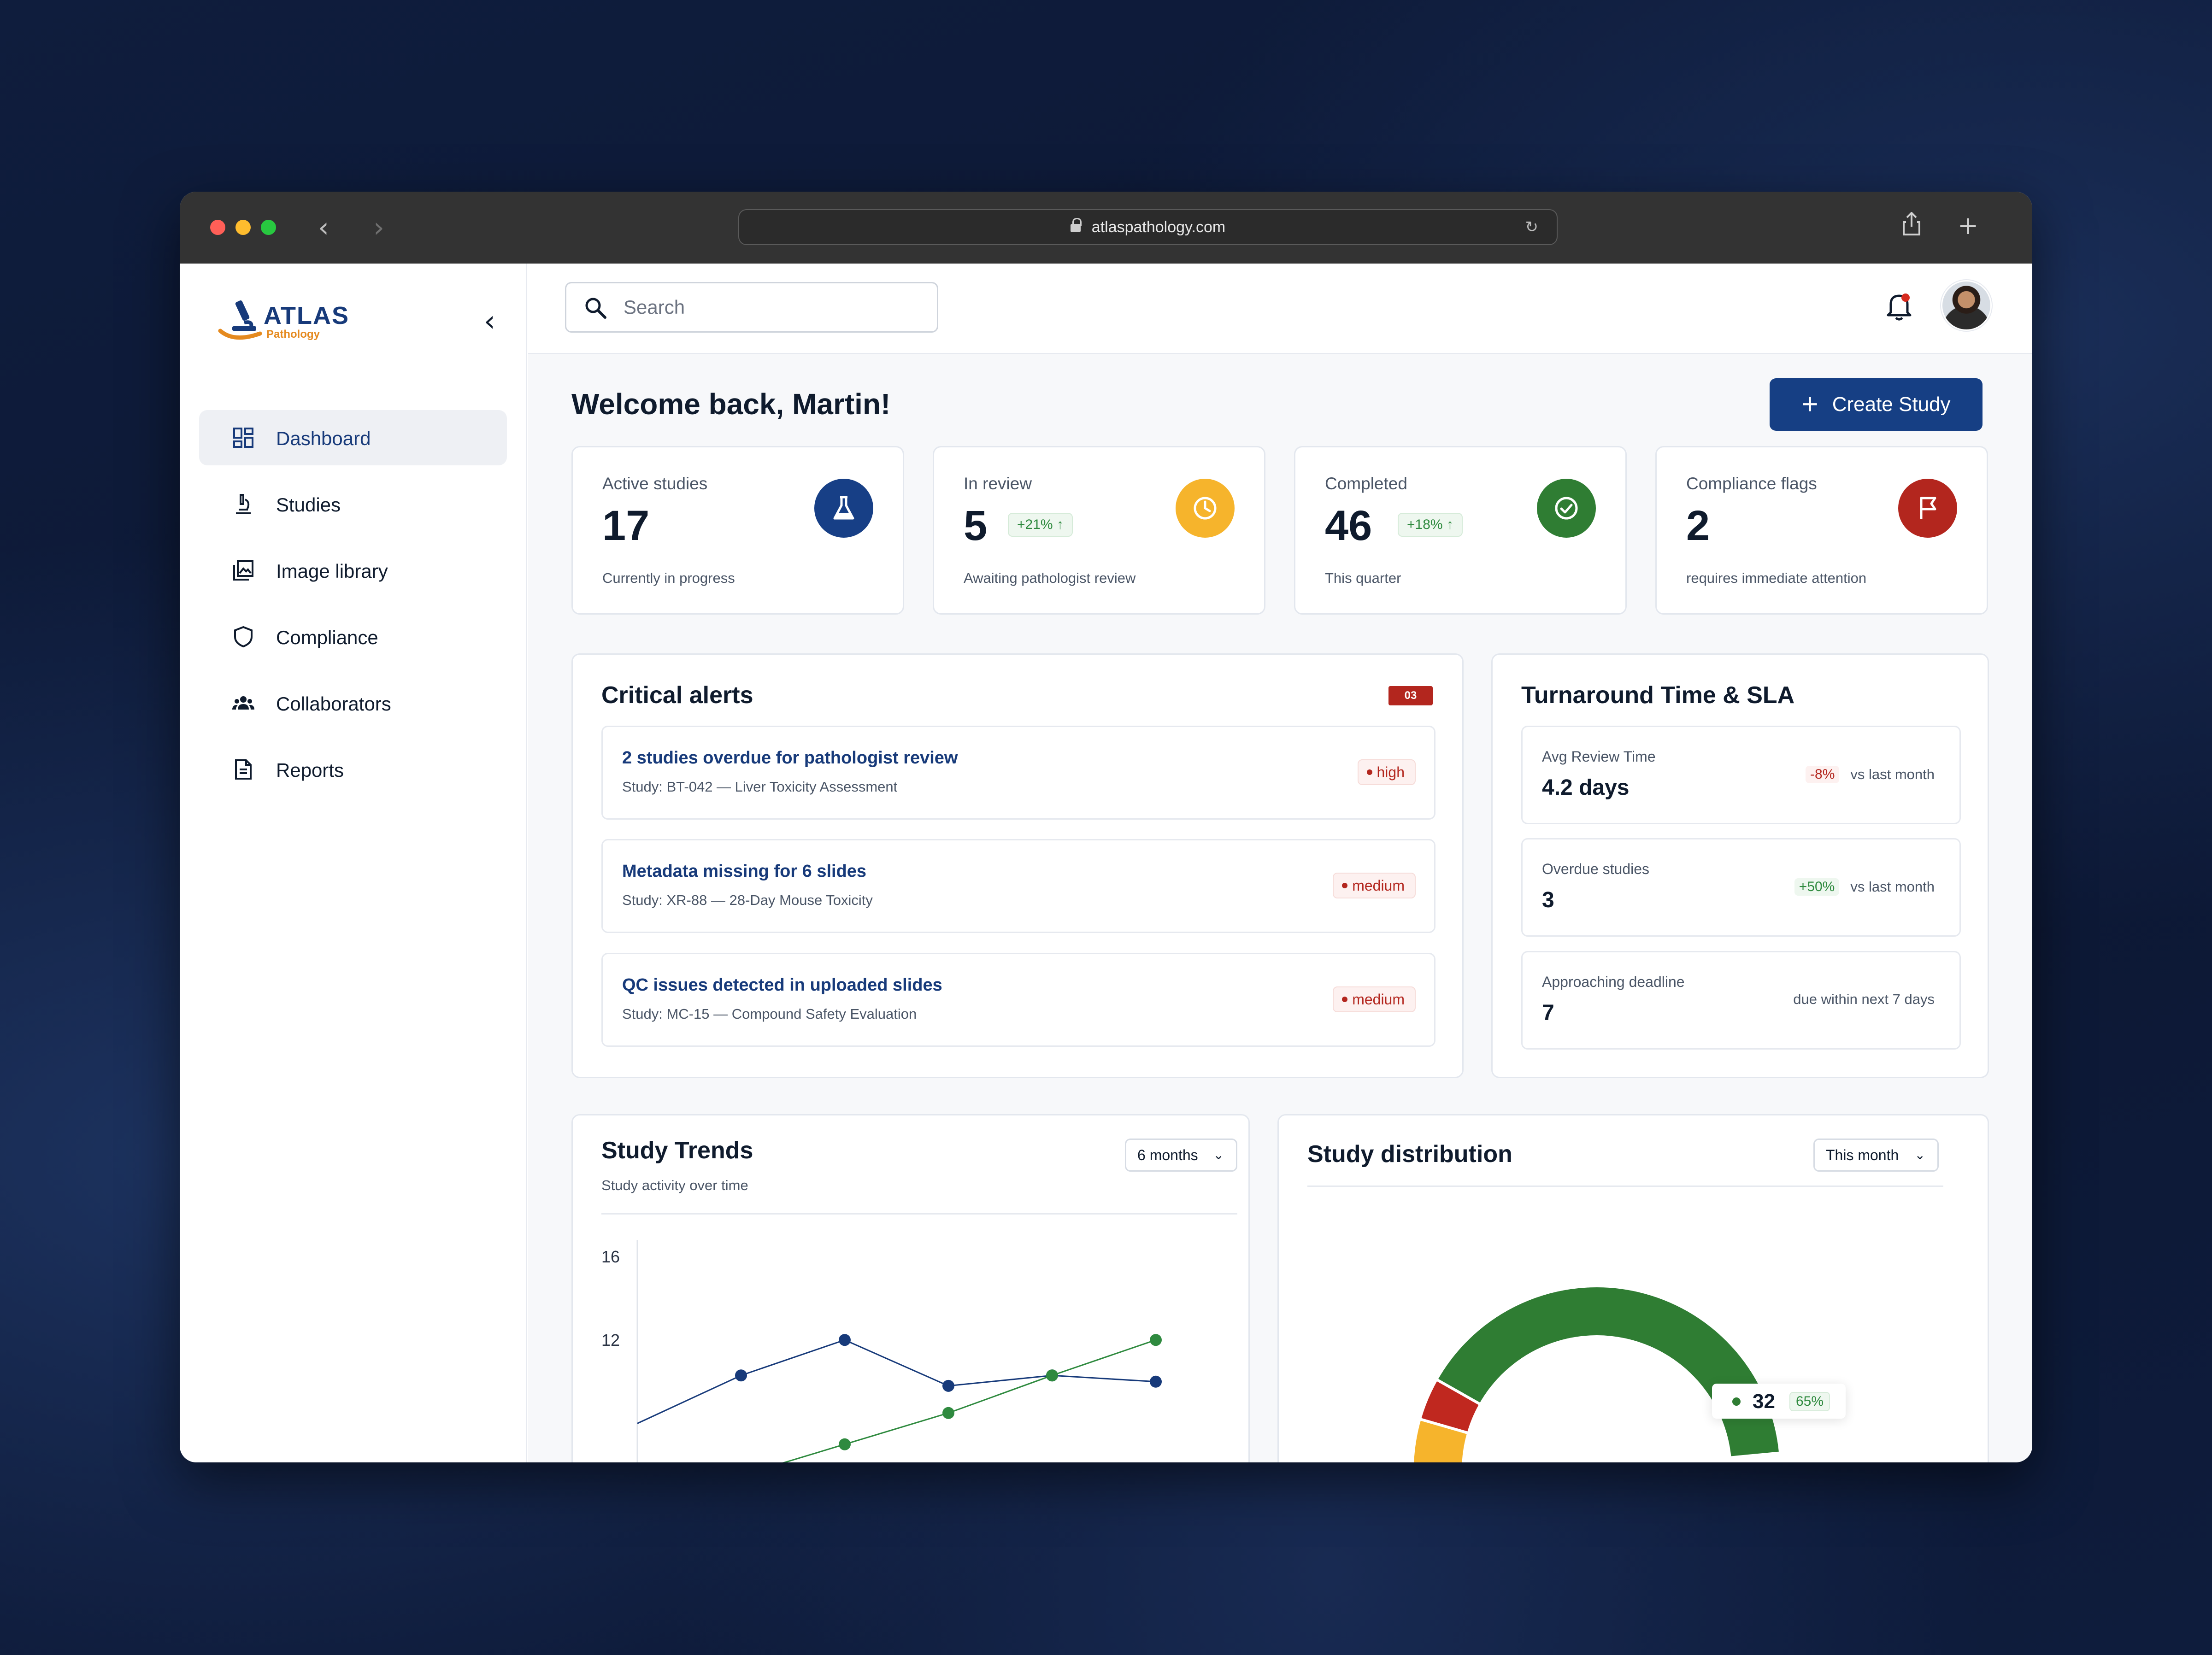  Describe the element at coordinates (1776, 578) in the screenshot. I see `stat-subtext: requires immediate attention` at that location.